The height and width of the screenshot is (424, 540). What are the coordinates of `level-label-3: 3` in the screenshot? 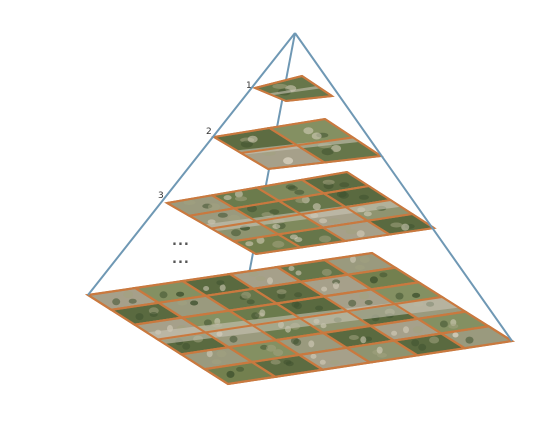 It's located at (161, 196).